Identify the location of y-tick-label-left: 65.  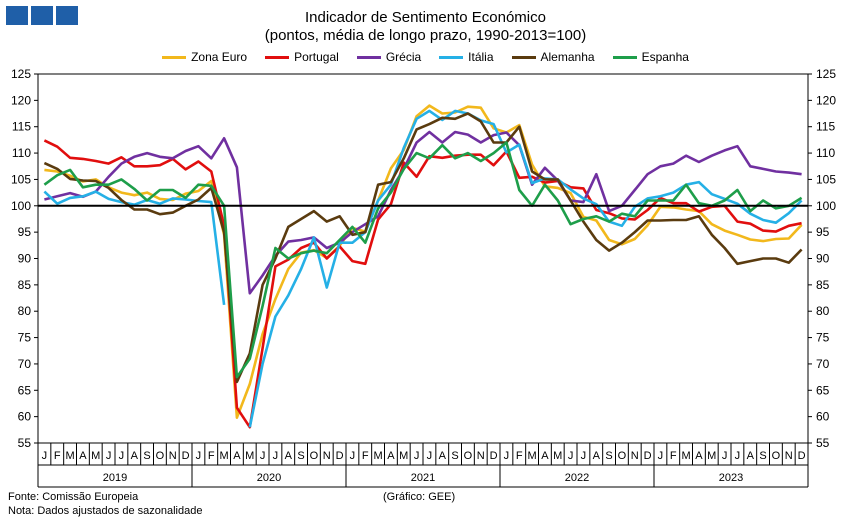
(25, 390).